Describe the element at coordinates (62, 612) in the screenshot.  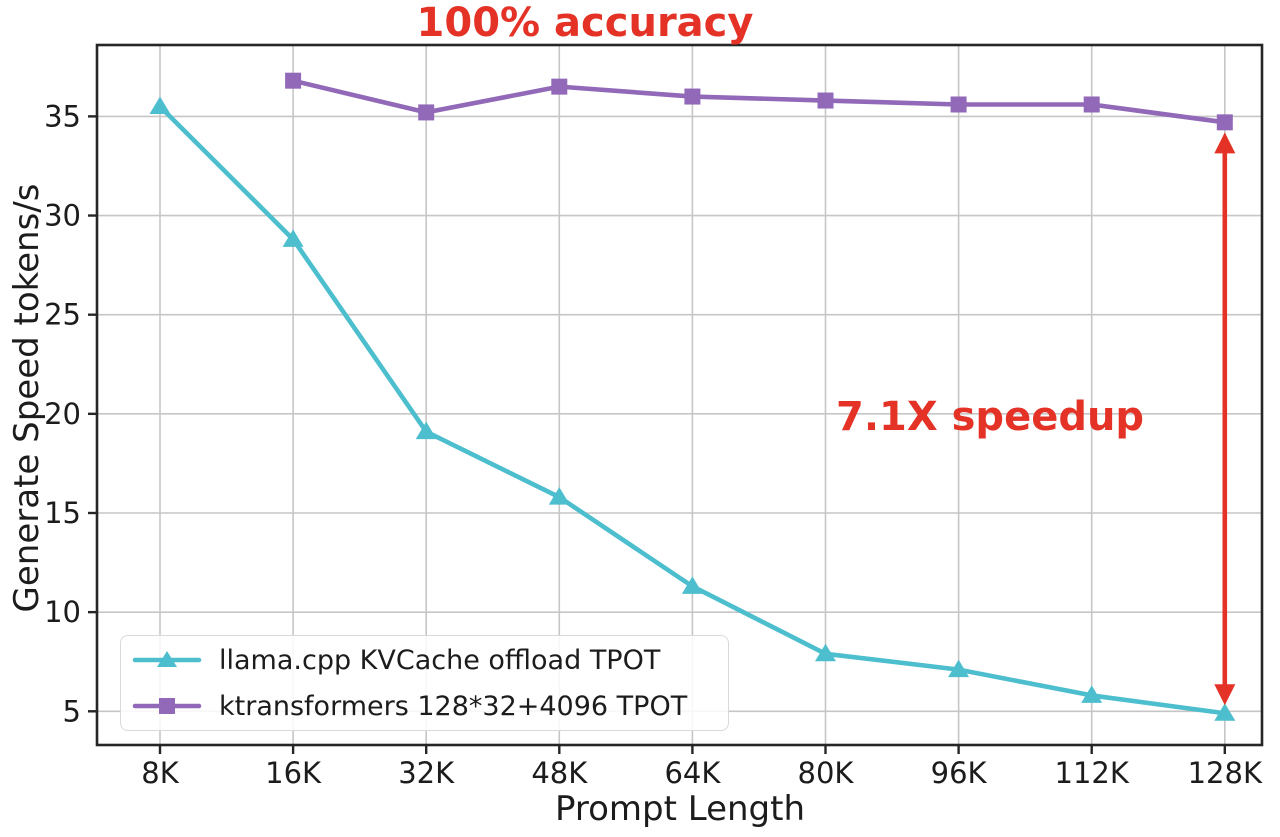
I see `y-tick-label: 10` at that location.